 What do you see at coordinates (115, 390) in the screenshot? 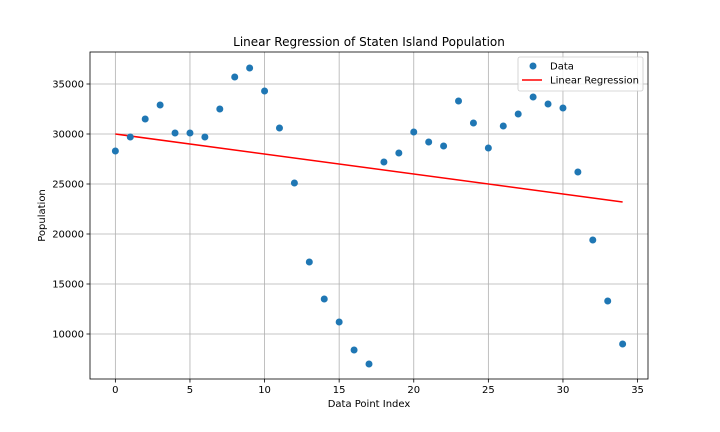
I see `x-tick-label: 0` at bounding box center [115, 390].